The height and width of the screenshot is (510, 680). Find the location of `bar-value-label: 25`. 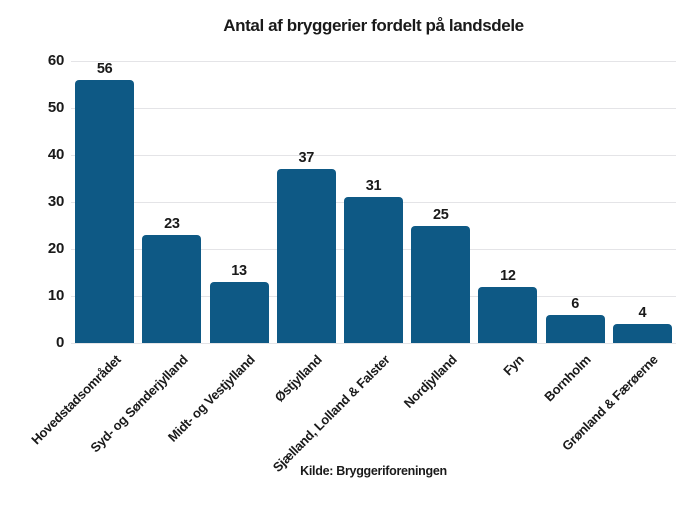

bar-value-label: 25 is located at coordinates (440, 214).